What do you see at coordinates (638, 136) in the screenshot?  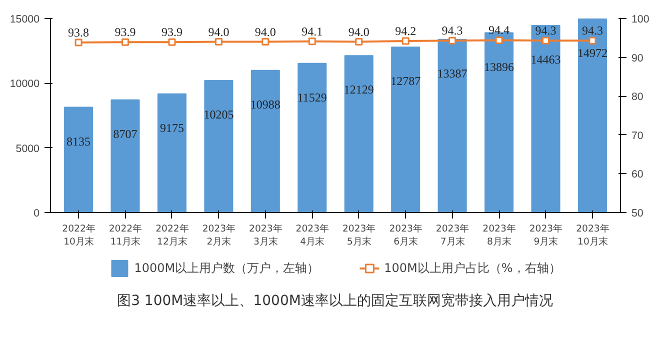 I see `y2-tick-label: 70` at bounding box center [638, 136].